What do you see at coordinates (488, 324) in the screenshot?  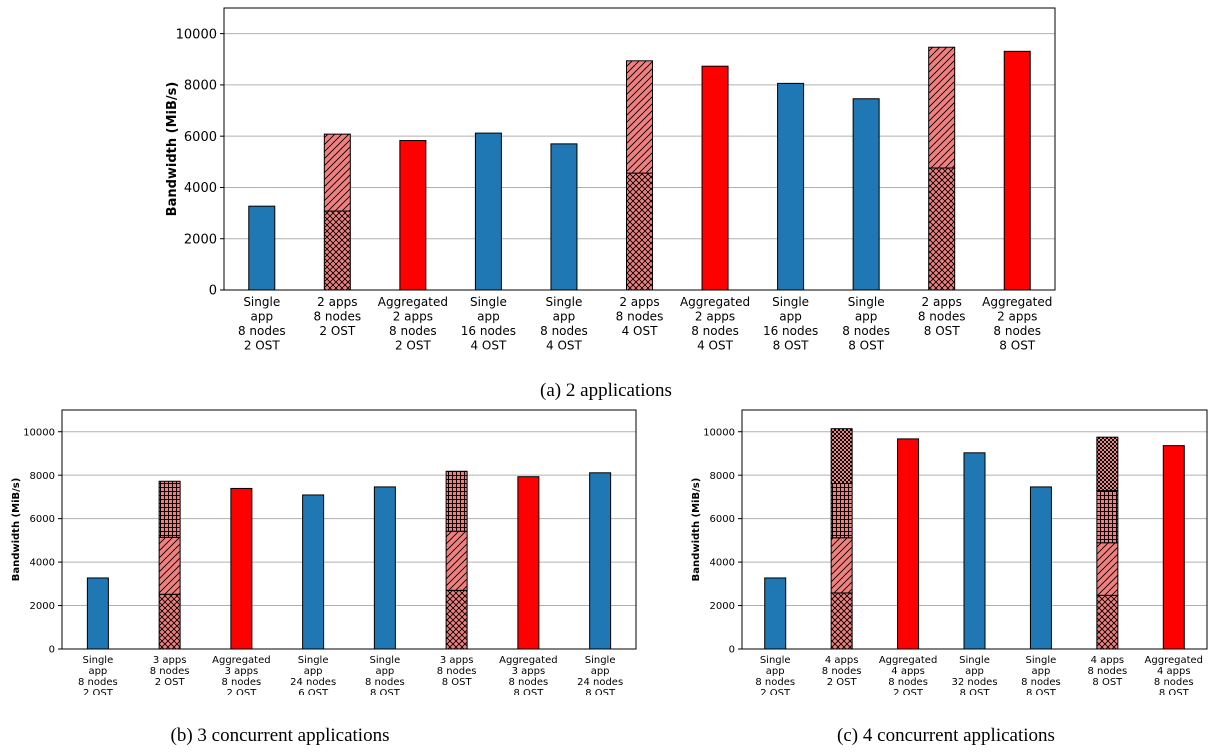 I see `x-tick-label: Single app 16 nodes 4 OST` at bounding box center [488, 324].